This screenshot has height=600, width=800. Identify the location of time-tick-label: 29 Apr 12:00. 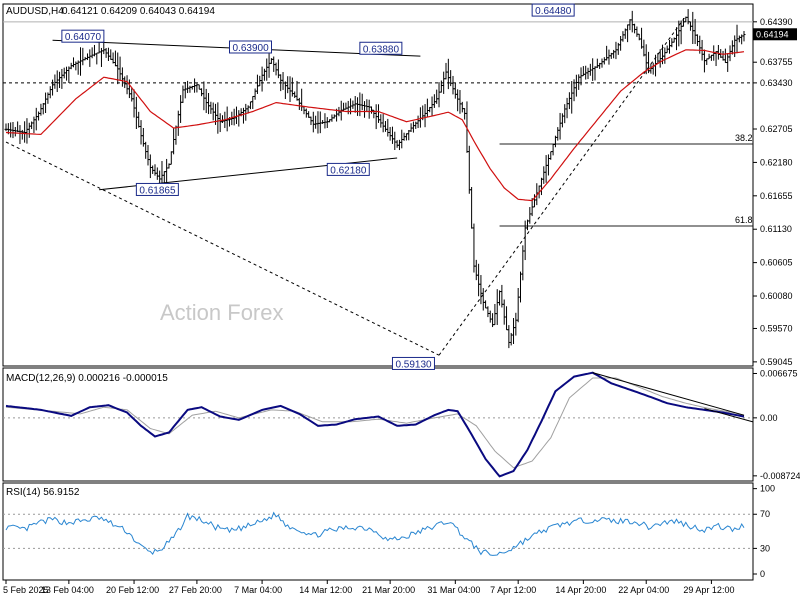
(708, 590).